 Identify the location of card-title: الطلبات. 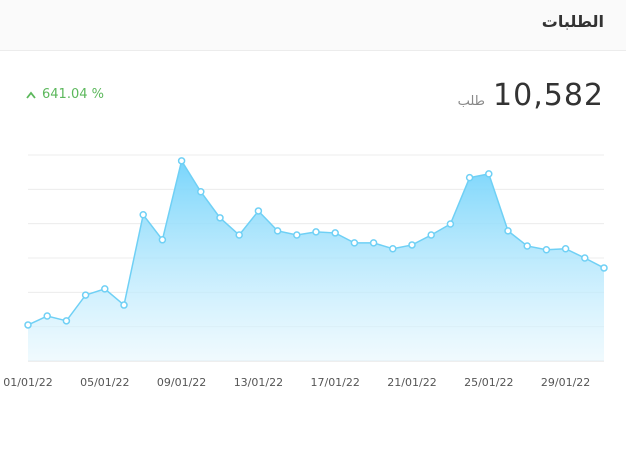
(572, 21).